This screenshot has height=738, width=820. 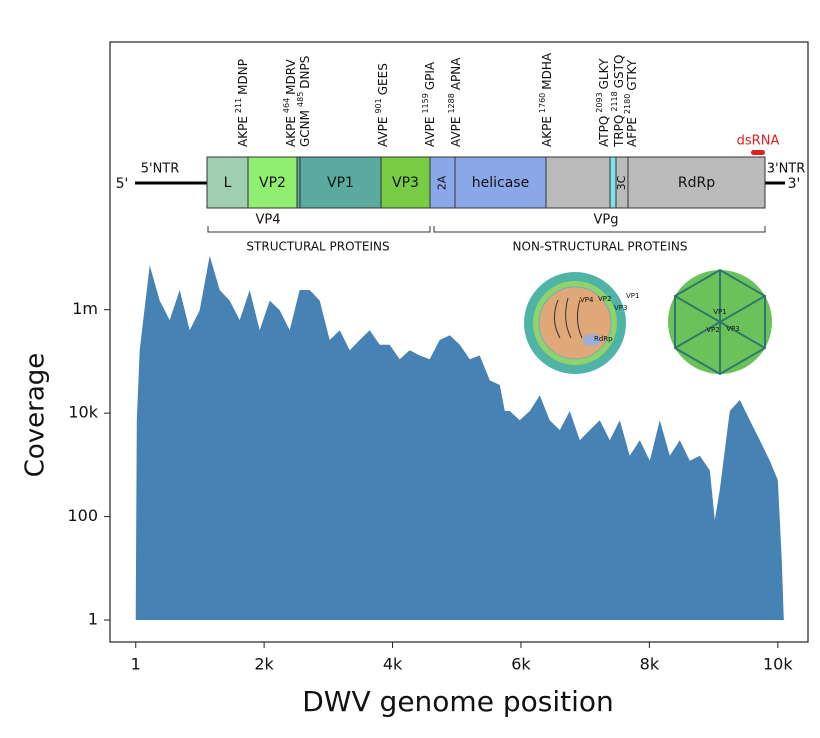 What do you see at coordinates (620, 308) in the screenshot?
I see `virion-label: VP3` at bounding box center [620, 308].